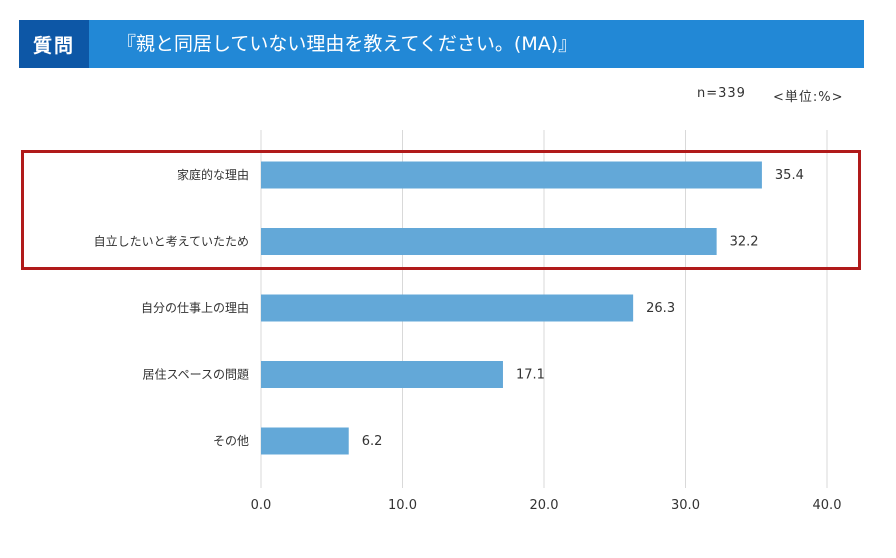 The image size is (896, 558). Describe the element at coordinates (808, 97) in the screenshot. I see `unit-label: <単位:%>` at that location.